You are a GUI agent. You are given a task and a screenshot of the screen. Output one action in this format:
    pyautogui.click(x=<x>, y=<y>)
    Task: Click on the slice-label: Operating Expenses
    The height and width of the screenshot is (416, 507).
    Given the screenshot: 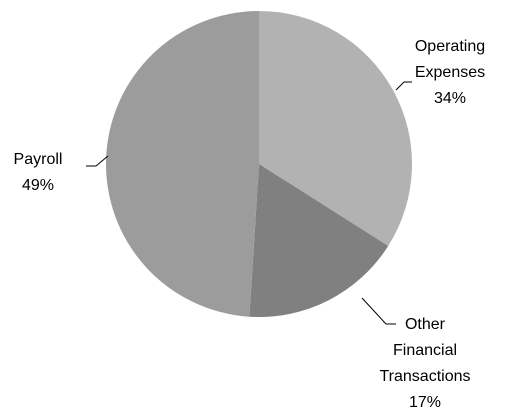 What is the action you would take?
    pyautogui.click(x=450, y=59)
    